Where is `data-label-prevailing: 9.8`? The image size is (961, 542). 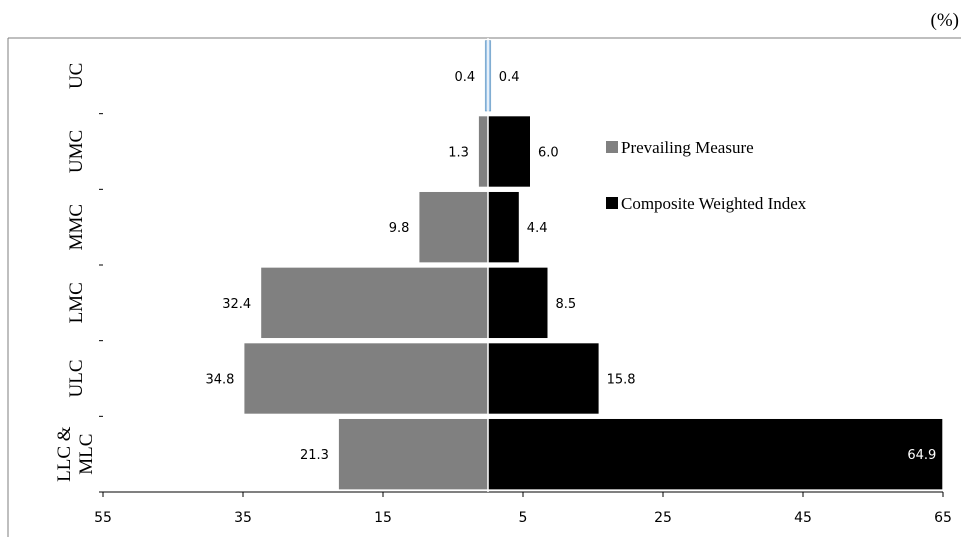
data-label-prevailing: 9.8 is located at coordinates (399, 228).